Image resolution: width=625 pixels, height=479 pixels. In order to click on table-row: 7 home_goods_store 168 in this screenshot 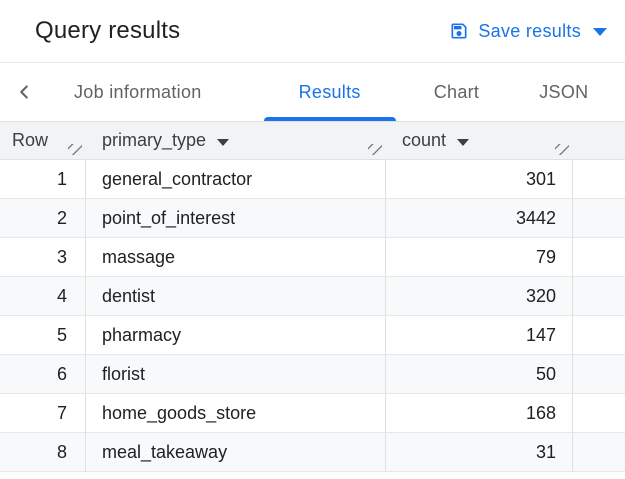, I will do `click(312, 413)`.